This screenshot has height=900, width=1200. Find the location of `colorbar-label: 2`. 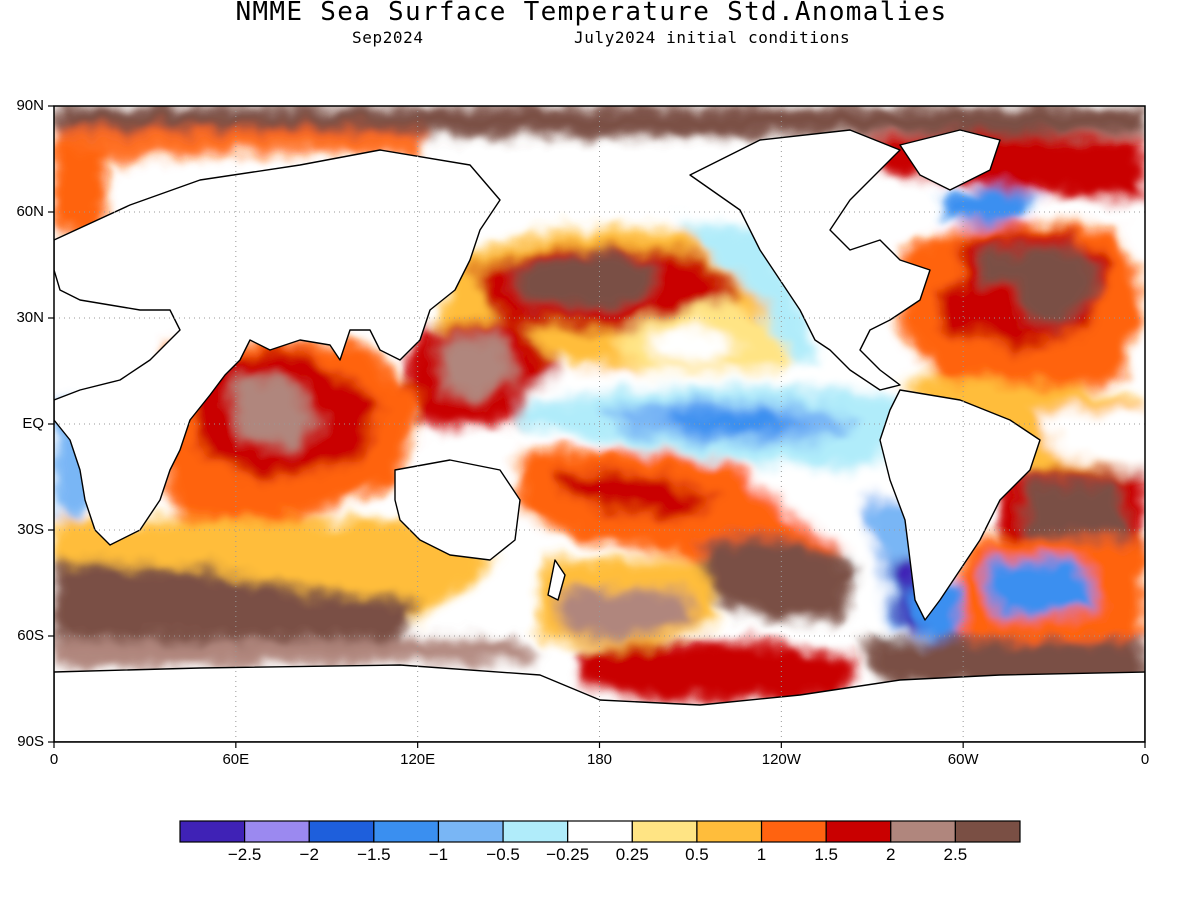

colorbar-label: 2 is located at coordinates (891, 854).